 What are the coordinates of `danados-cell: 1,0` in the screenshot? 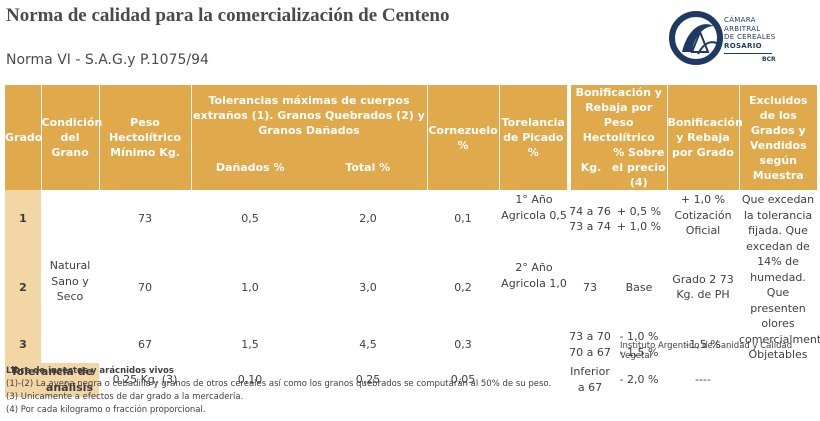 It's located at (250, 287).